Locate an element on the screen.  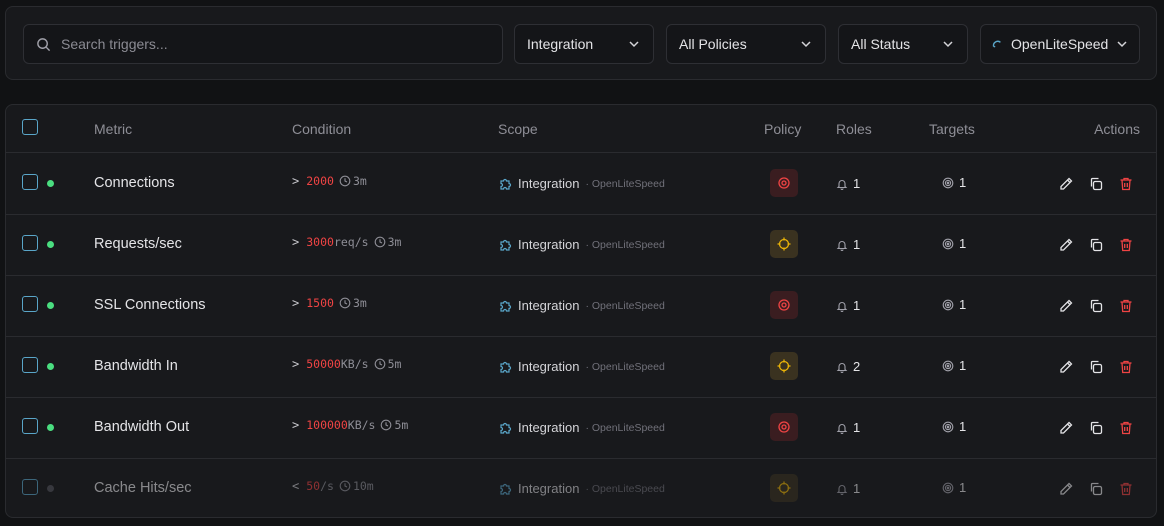
condition-window: 3m is located at coordinates (394, 242).